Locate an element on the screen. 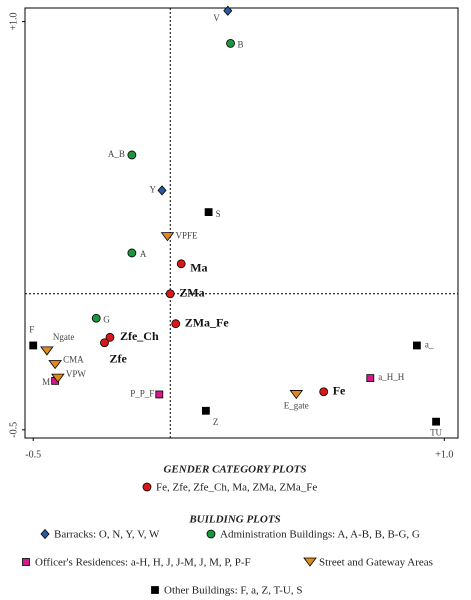 The image size is (471, 600). point-label: Ma is located at coordinates (198, 268).